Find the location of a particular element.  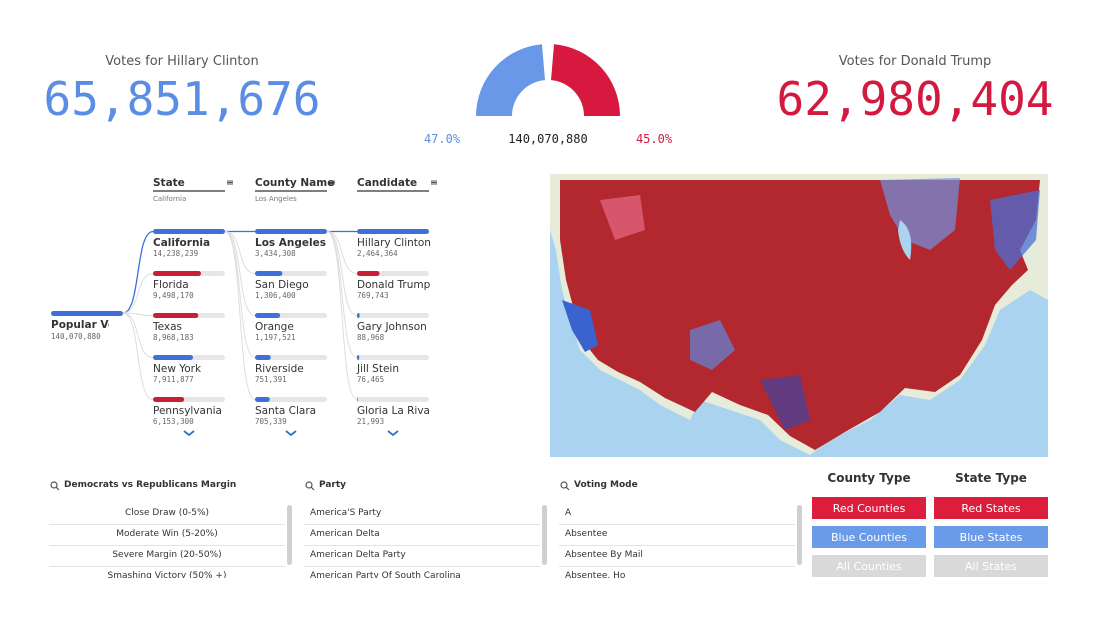

filter-button: Red Counties is located at coordinates (869, 508).